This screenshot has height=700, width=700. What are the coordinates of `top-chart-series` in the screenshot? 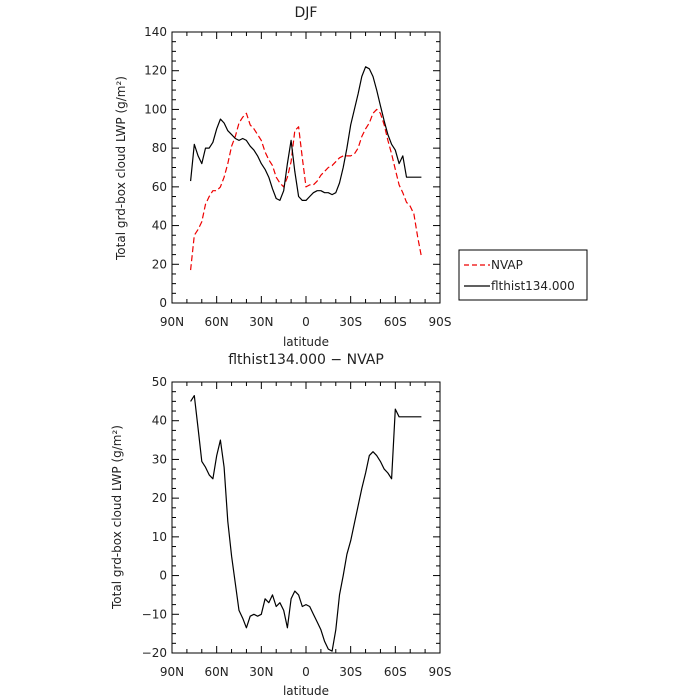 It's located at (306, 168).